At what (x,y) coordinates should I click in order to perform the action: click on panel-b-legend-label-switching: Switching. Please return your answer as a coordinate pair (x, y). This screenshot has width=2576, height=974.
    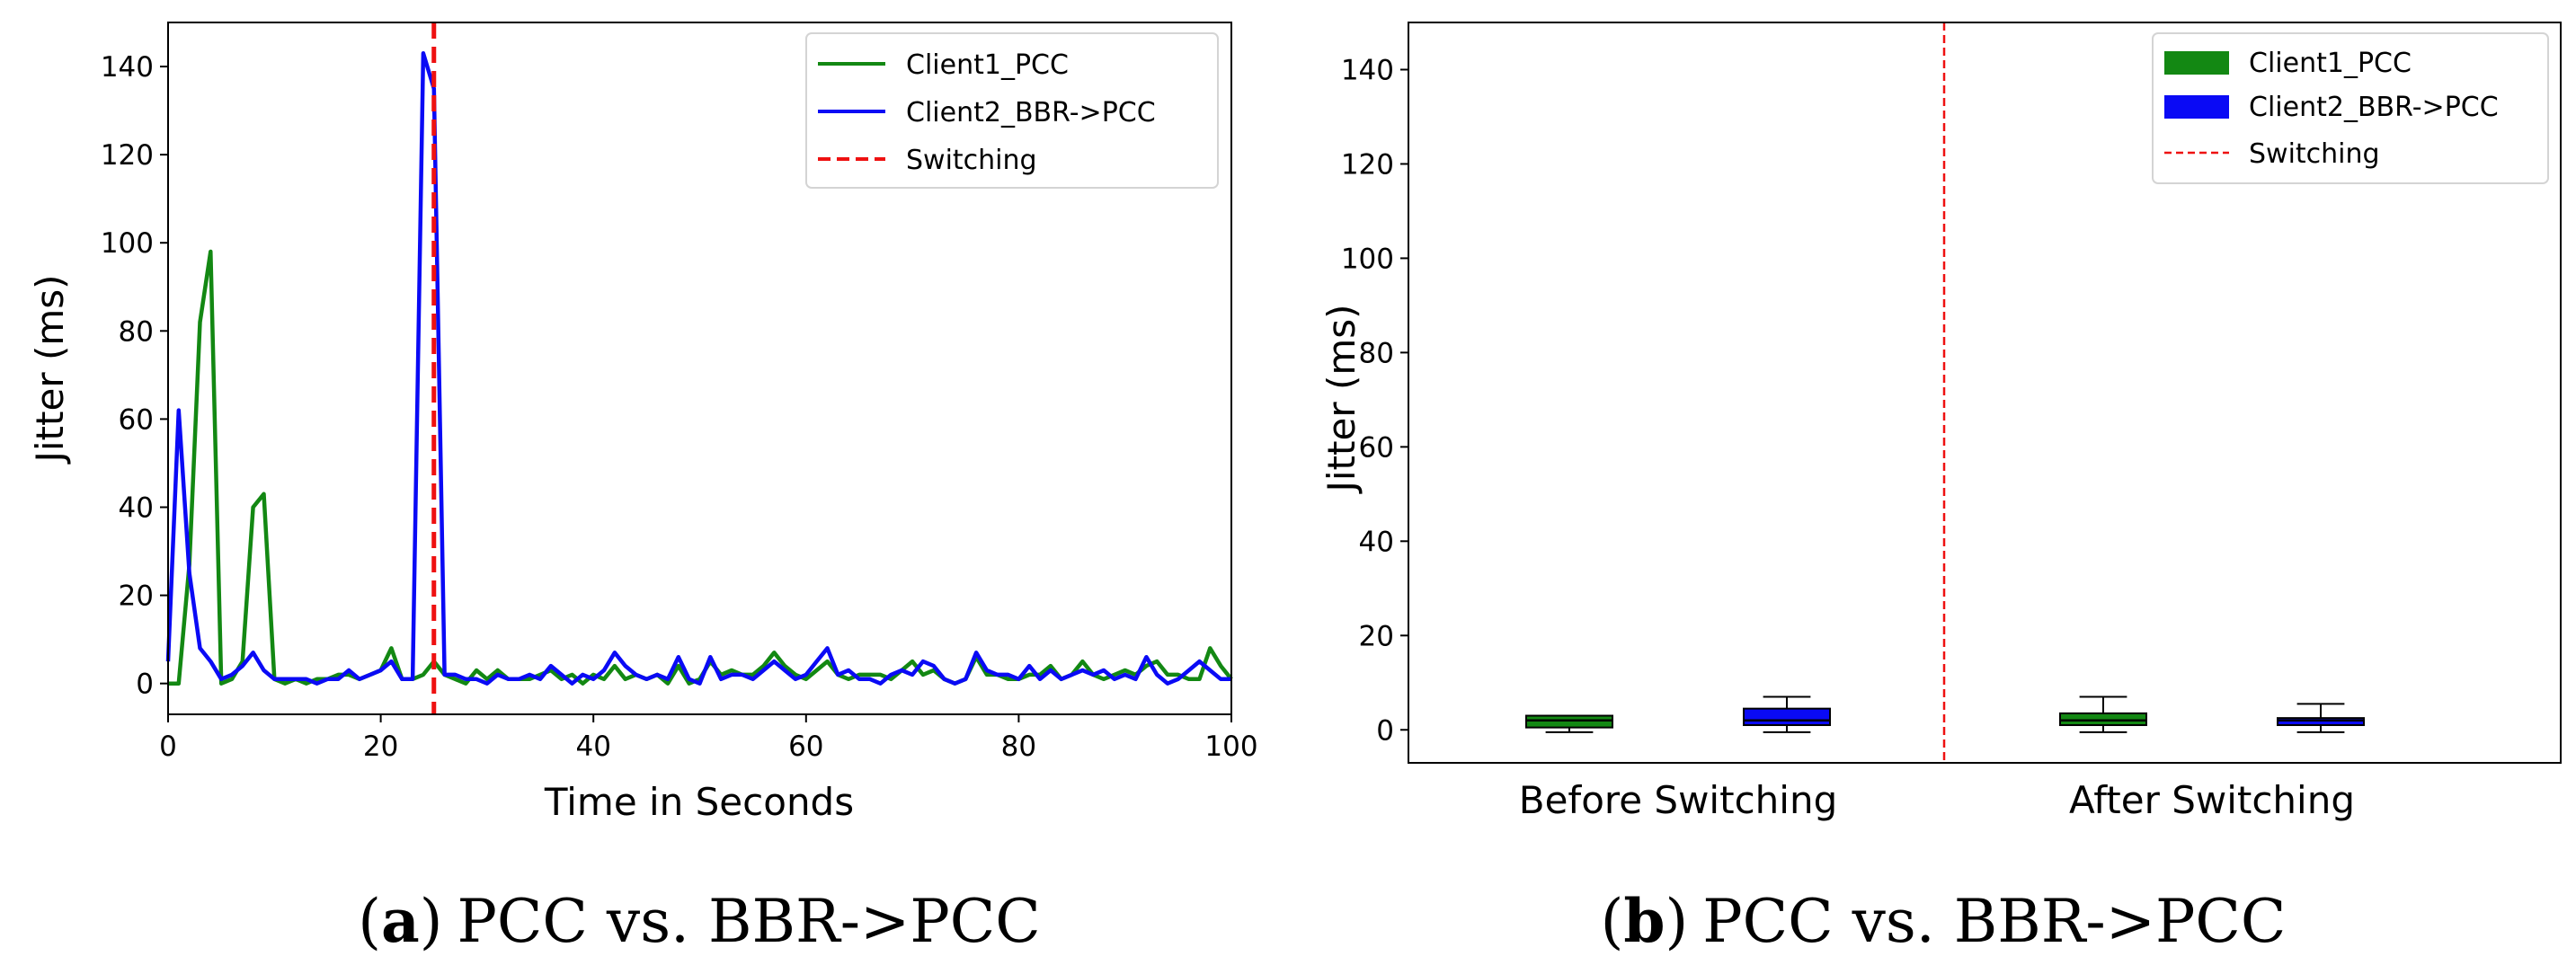
    Looking at the image, I should click on (2314, 154).